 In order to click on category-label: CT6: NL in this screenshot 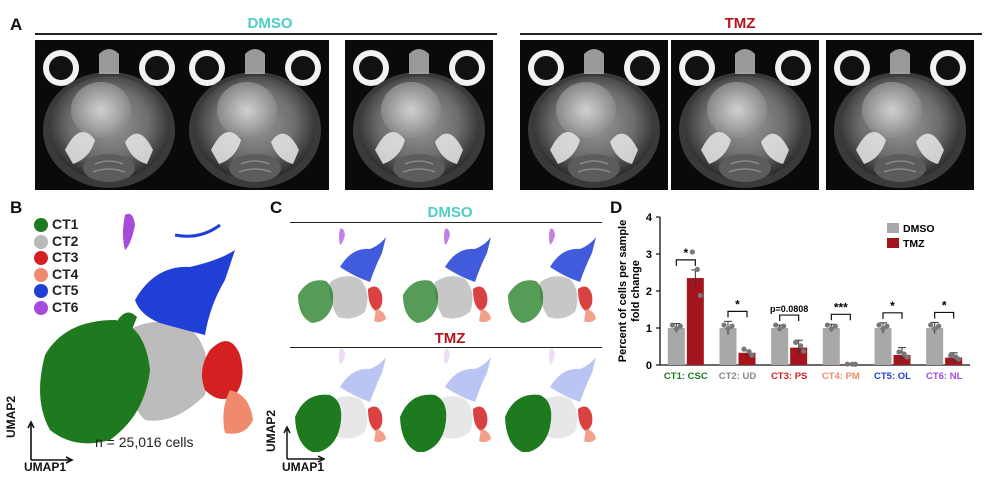, I will do `click(944, 376)`.